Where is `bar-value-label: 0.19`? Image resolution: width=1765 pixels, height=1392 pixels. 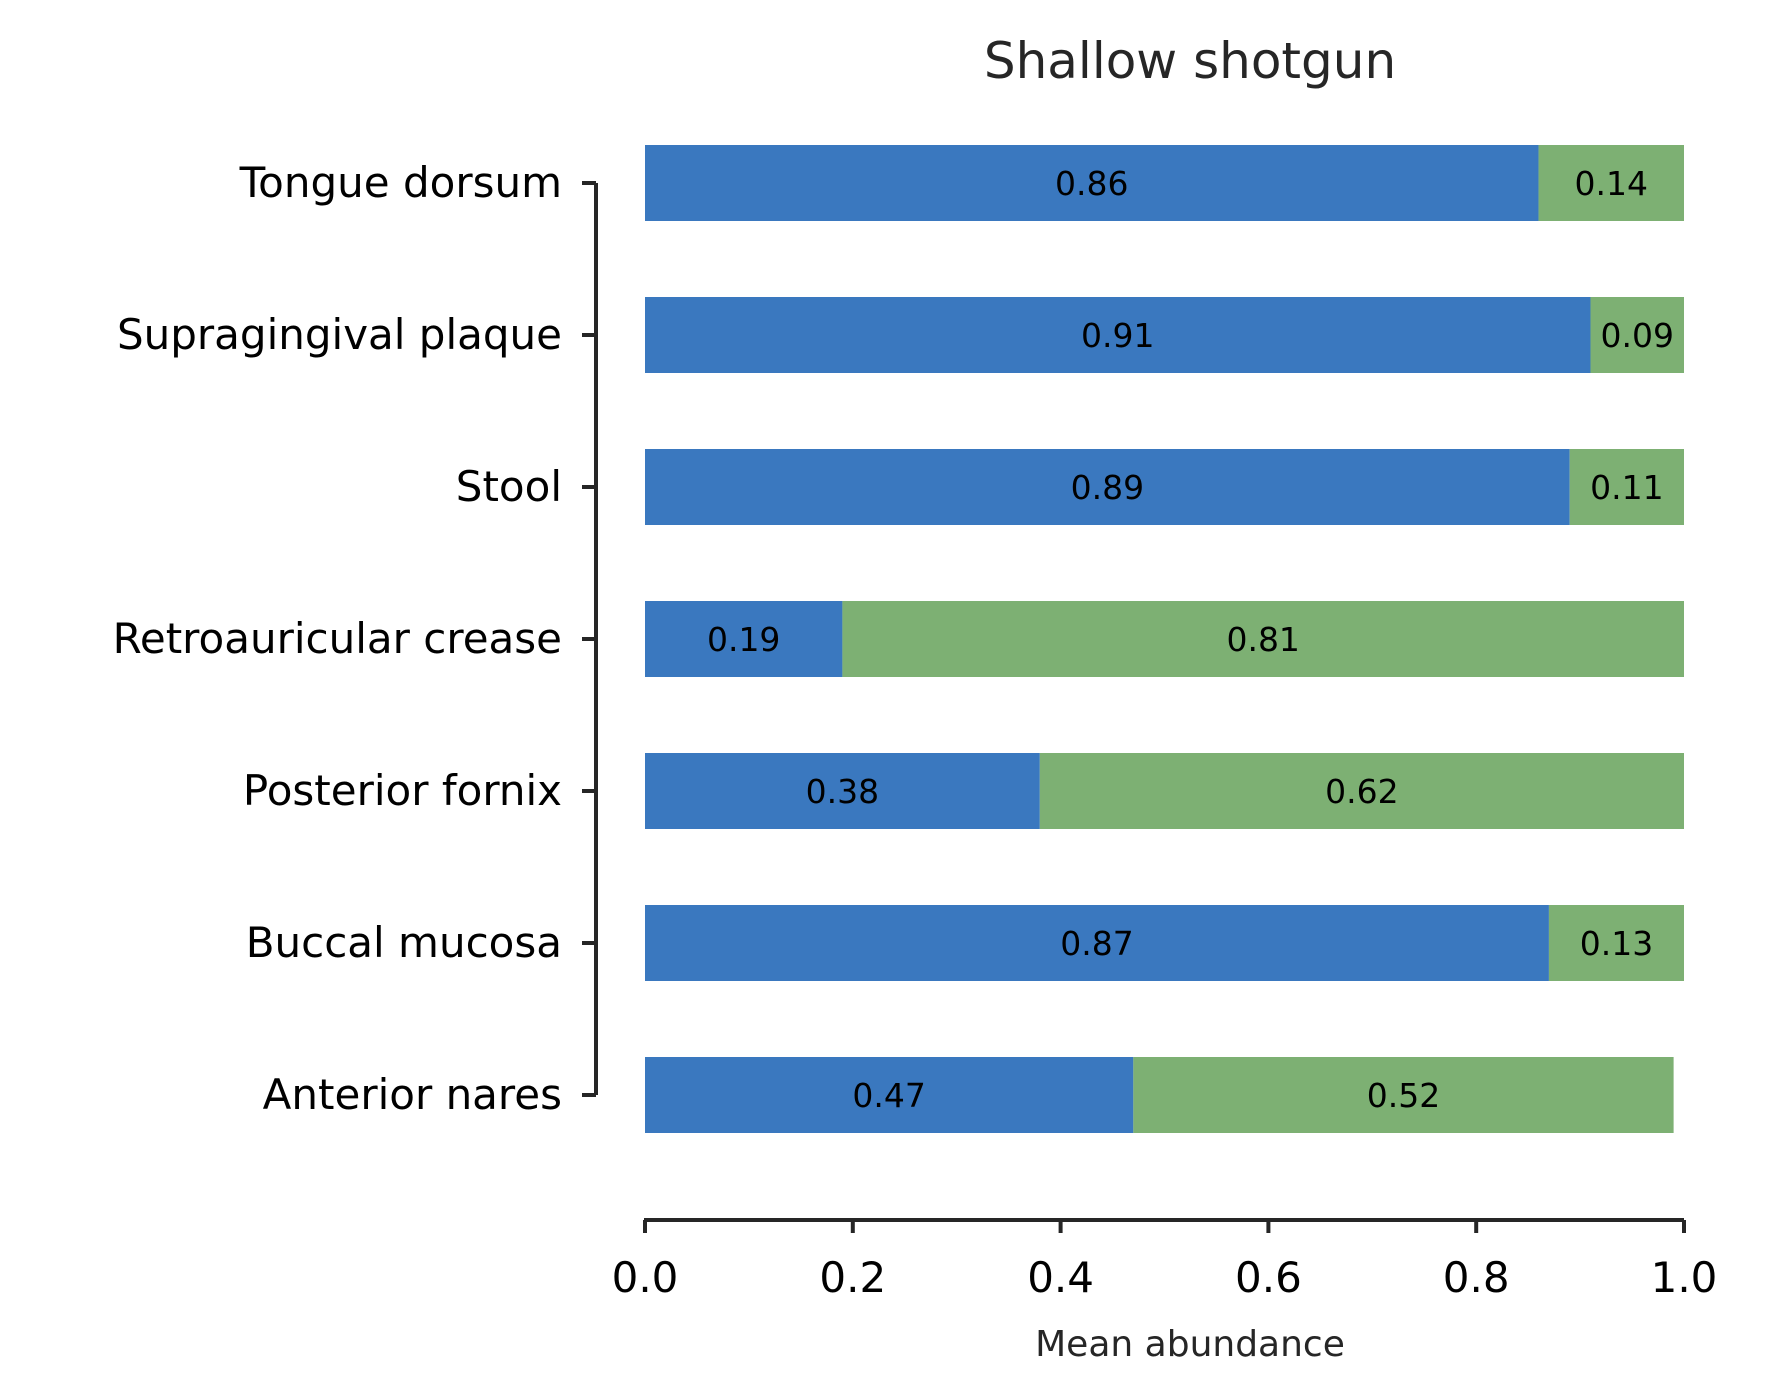 bar-value-label: 0.19 is located at coordinates (743, 639).